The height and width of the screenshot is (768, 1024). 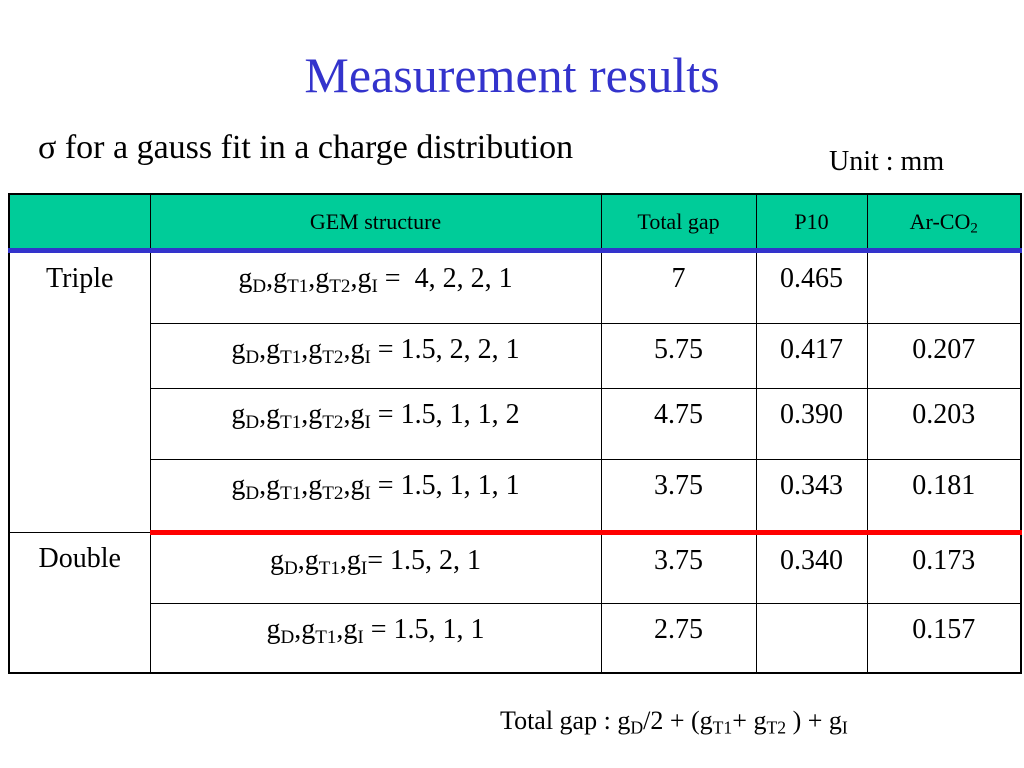 I want to click on gem-structure-cell: gD,gT1,gI = 1.5, 1, 1, so click(x=375, y=638).